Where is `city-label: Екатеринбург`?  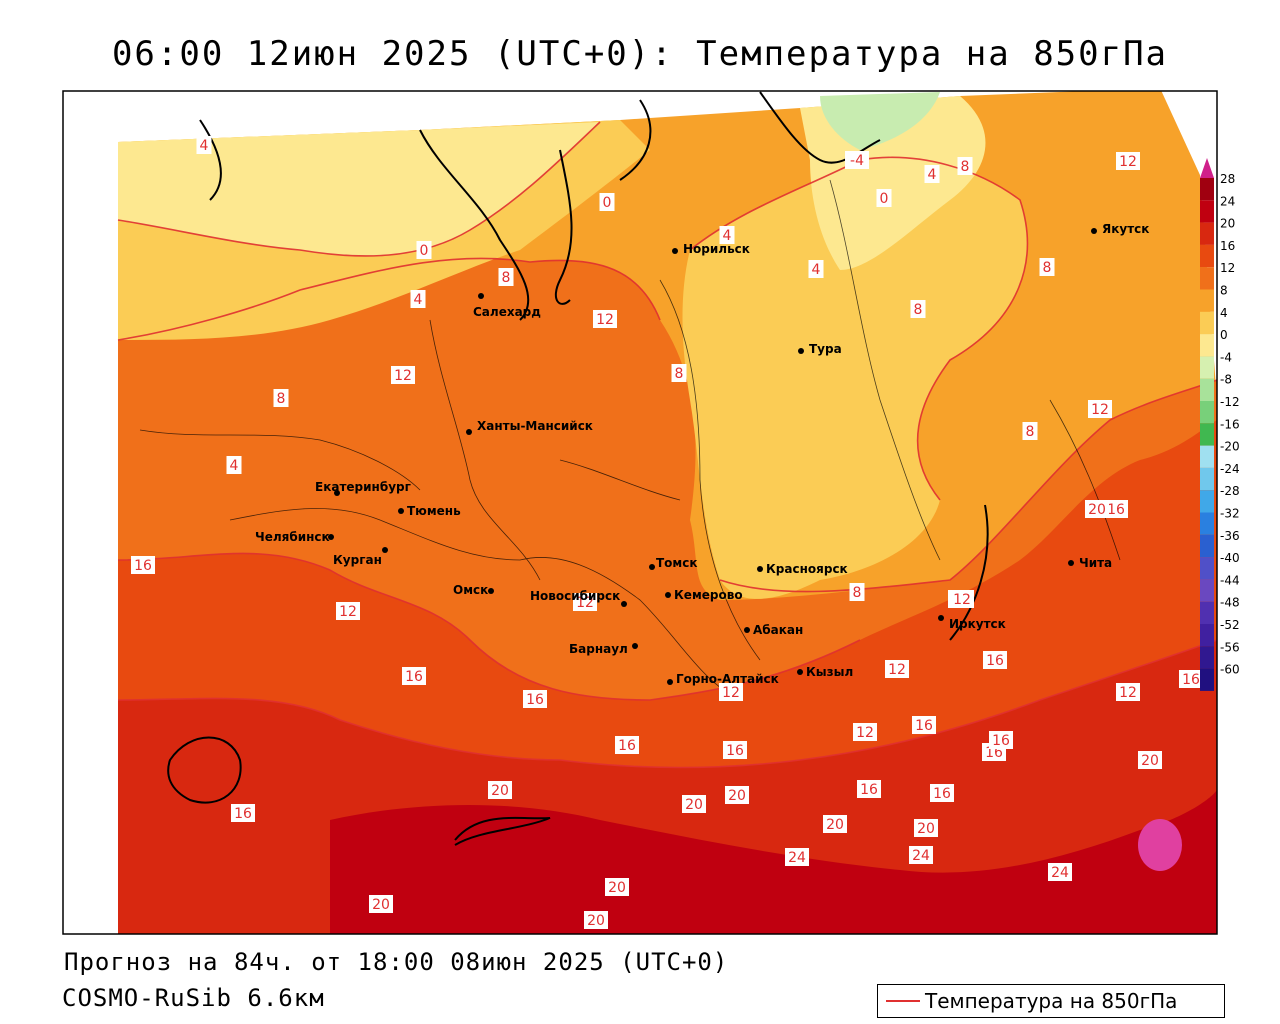 city-label: Екатеринбург is located at coordinates (363, 487).